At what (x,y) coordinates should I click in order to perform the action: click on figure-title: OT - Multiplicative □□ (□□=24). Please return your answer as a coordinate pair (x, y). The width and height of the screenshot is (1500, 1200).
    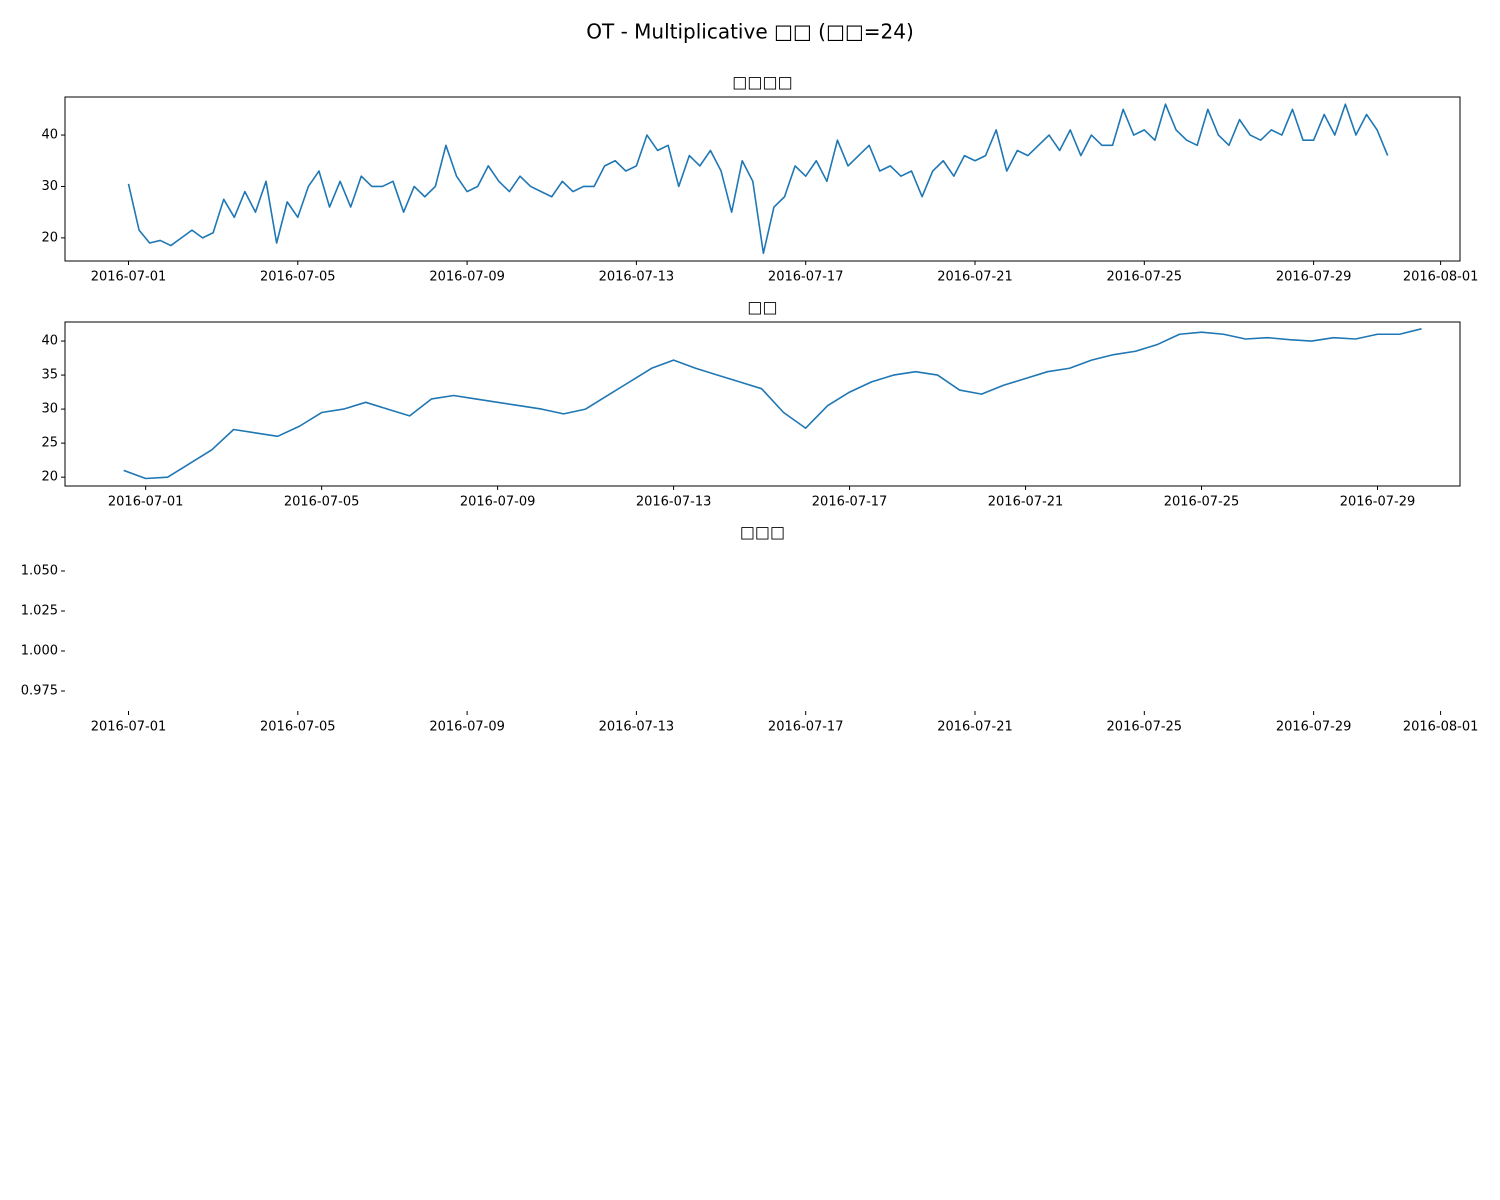
    Looking at the image, I should click on (750, 32).